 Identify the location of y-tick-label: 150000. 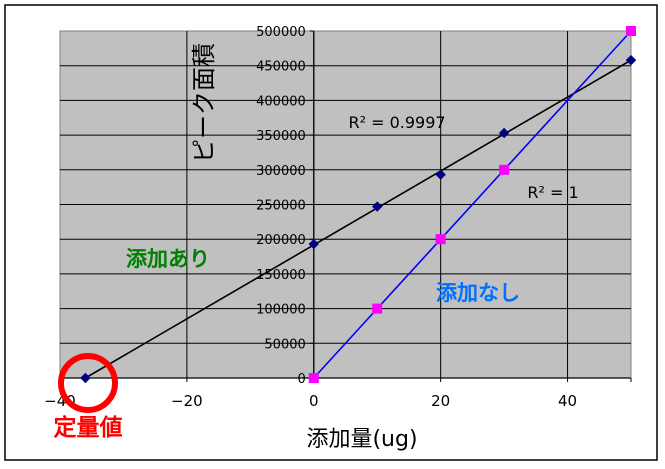
(281, 275).